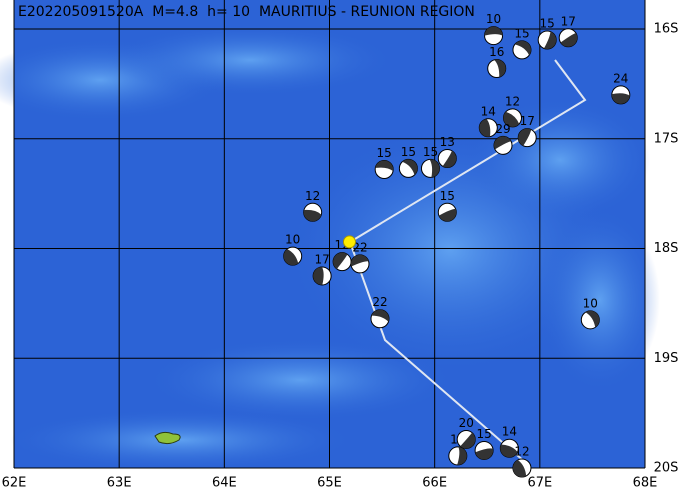  I want to click on lat-label: 18S, so click(666, 248).